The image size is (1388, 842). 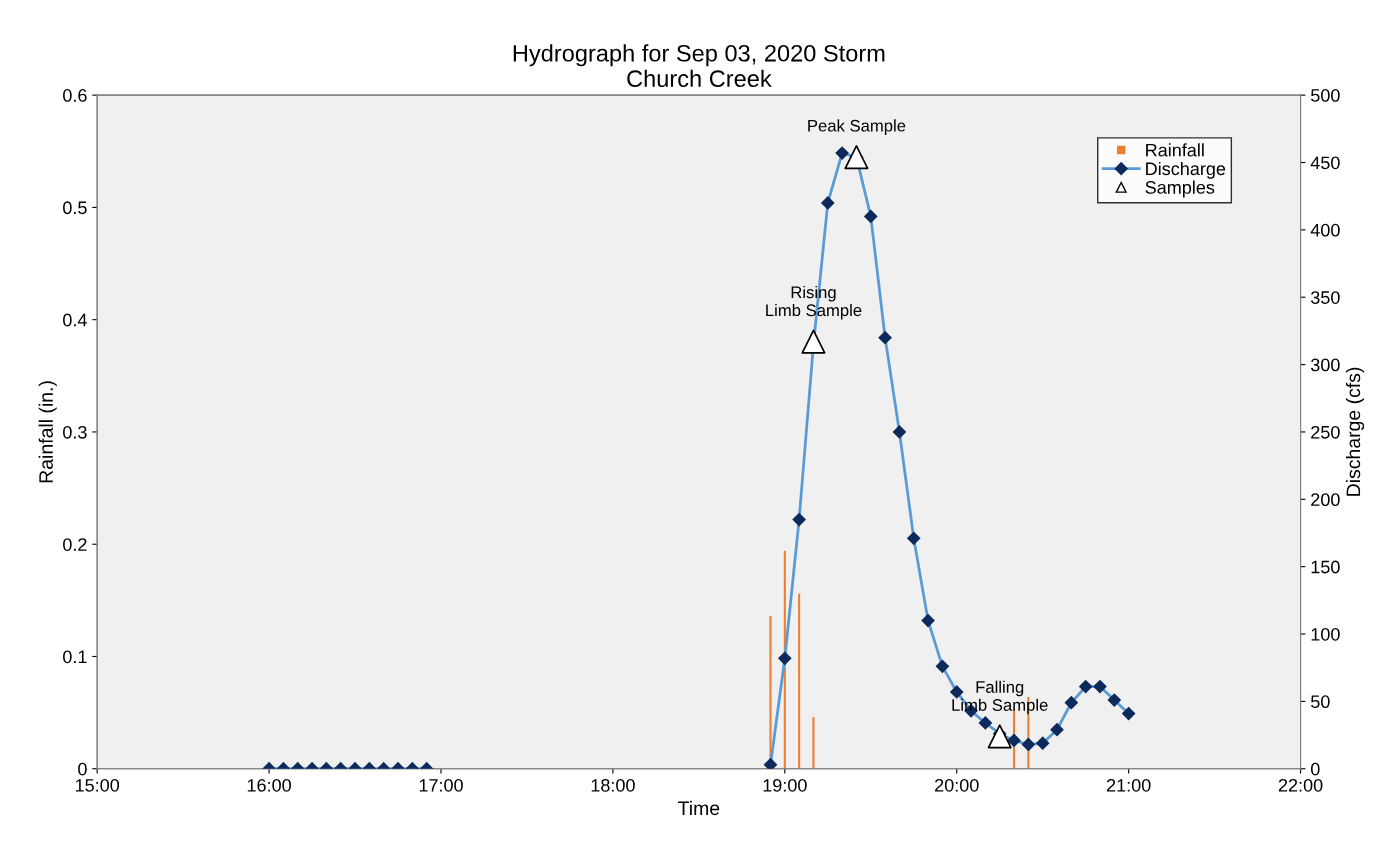 What do you see at coordinates (269, 785) in the screenshot?
I see `x-tick-label: 16:00` at bounding box center [269, 785].